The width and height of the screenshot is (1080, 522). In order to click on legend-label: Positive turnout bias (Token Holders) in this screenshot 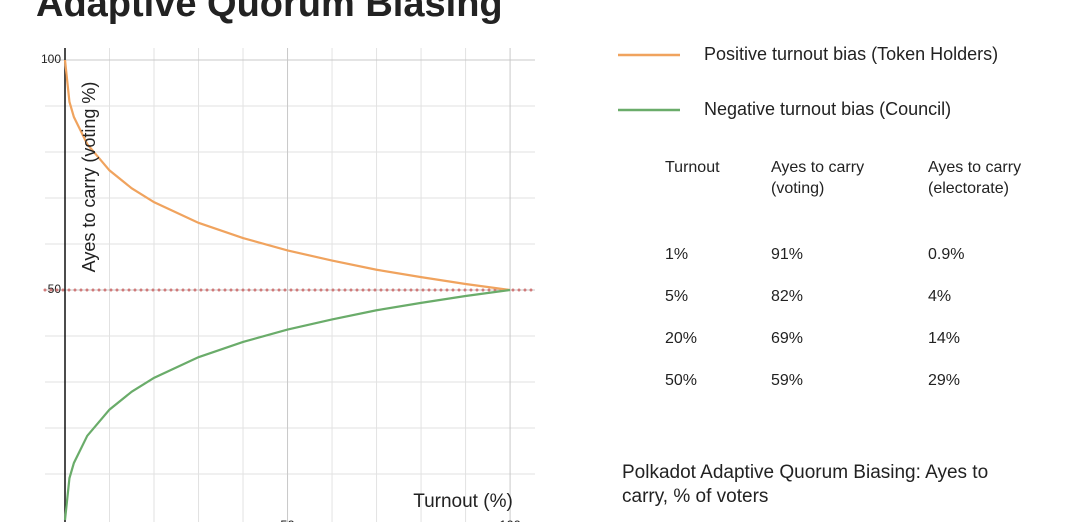, I will do `click(851, 54)`.